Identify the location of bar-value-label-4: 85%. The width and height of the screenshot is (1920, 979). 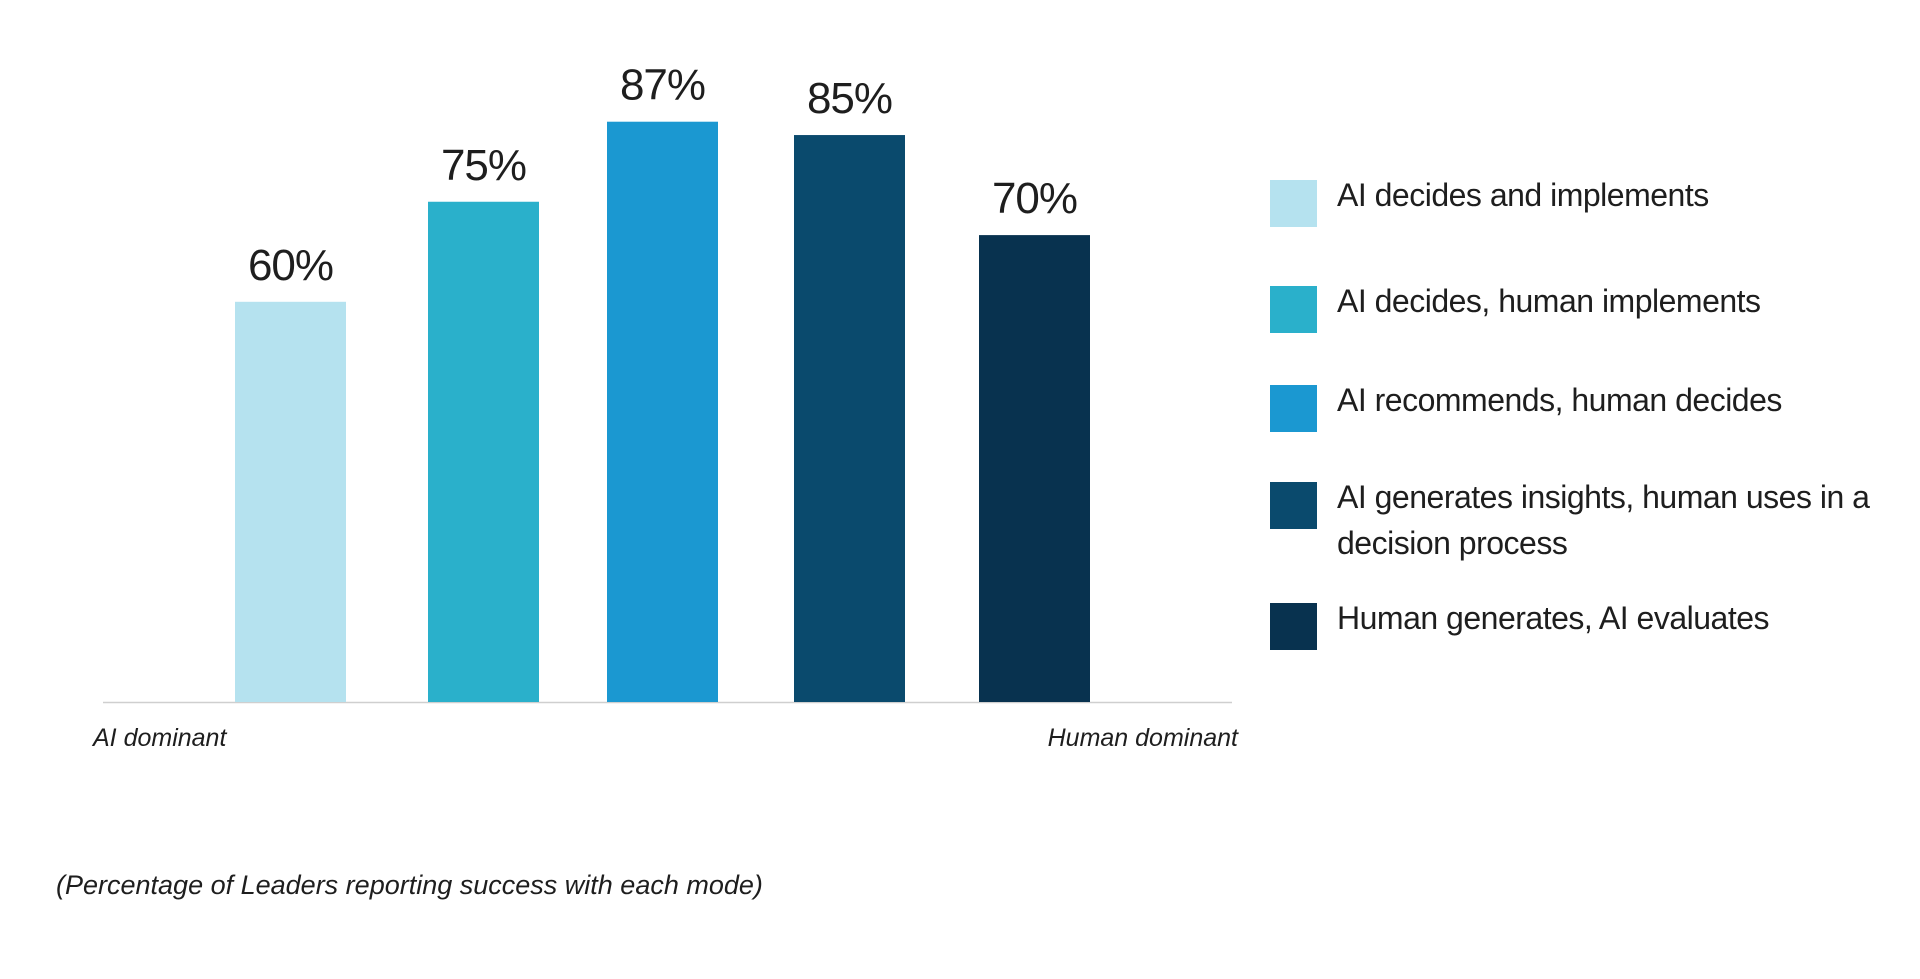
(849, 98).